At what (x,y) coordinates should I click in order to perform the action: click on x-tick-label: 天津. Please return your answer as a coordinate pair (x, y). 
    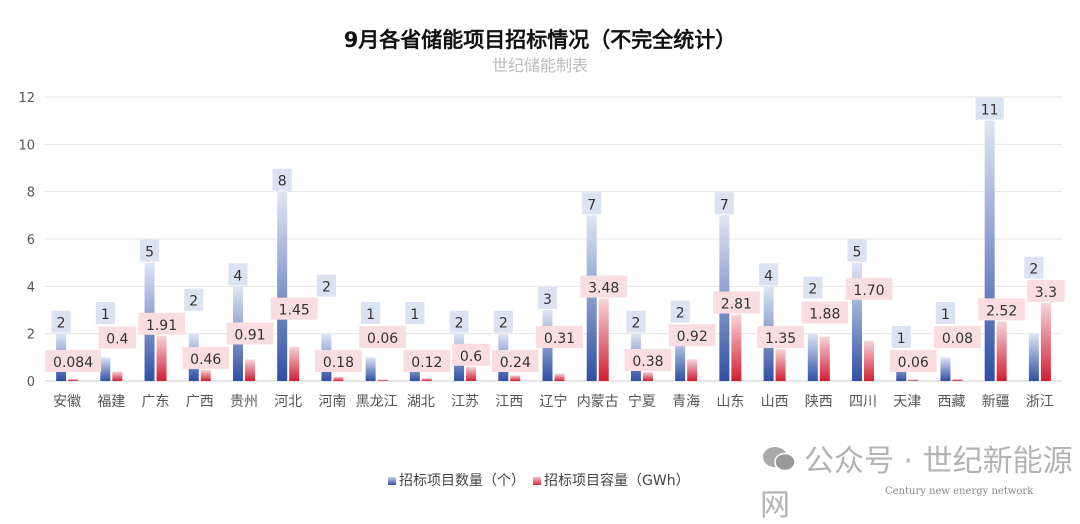
    Looking at the image, I should click on (907, 402).